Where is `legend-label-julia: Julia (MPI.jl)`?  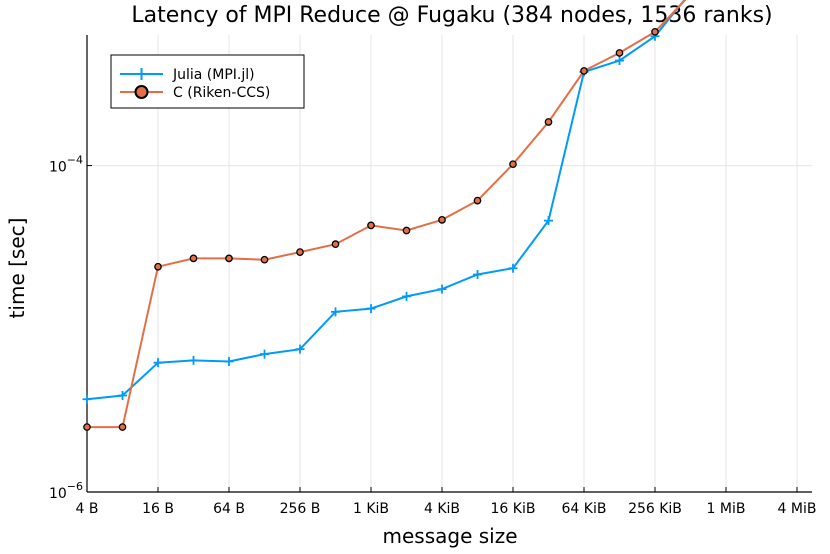 legend-label-julia: Julia (MPI.jl) is located at coordinates (213, 75).